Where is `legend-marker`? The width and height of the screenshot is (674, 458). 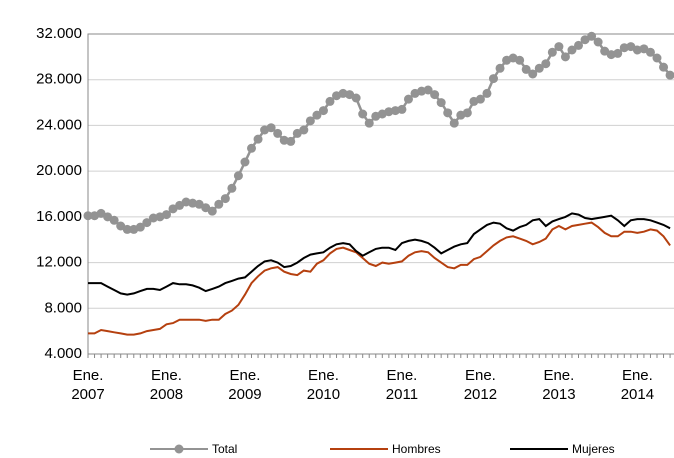
legend-marker is located at coordinates (179, 449).